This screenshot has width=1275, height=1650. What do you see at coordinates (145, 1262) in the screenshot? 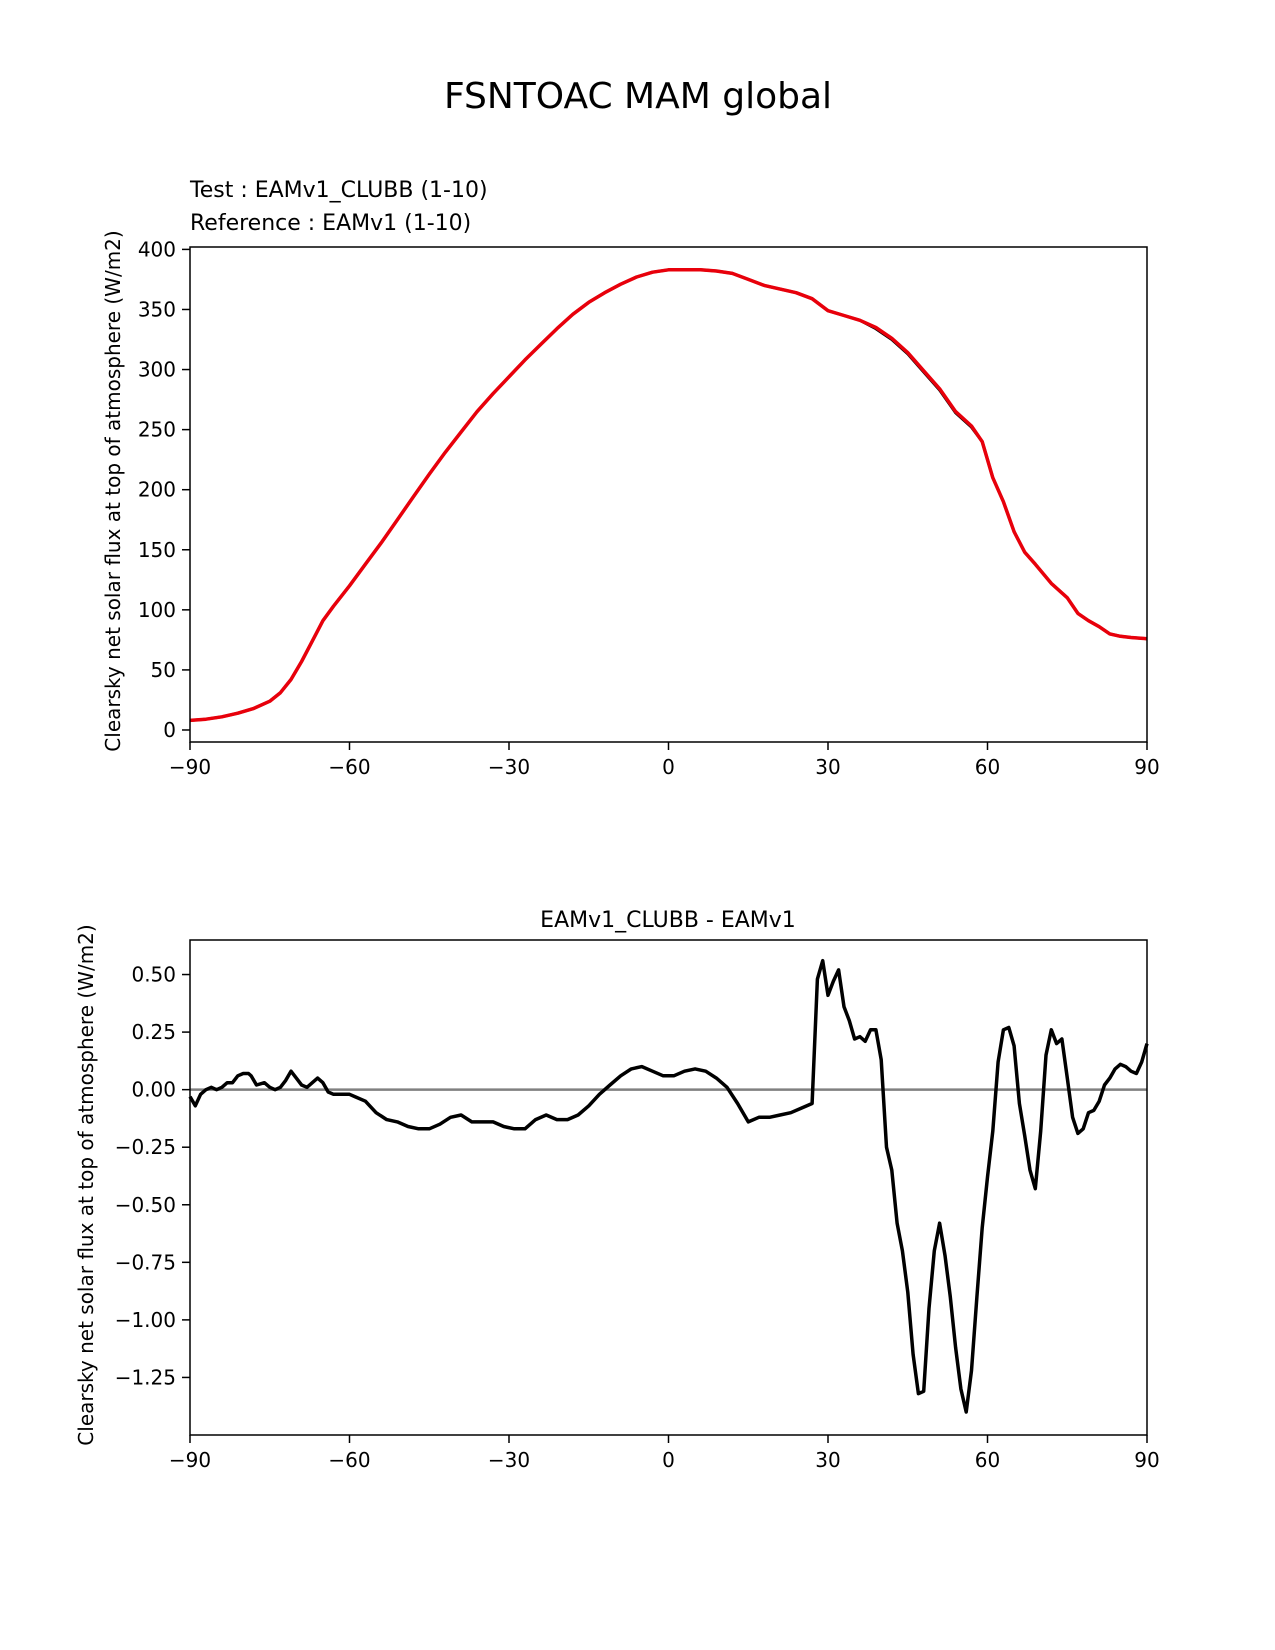
I see `y-tick-label: −0.75` at bounding box center [145, 1262].